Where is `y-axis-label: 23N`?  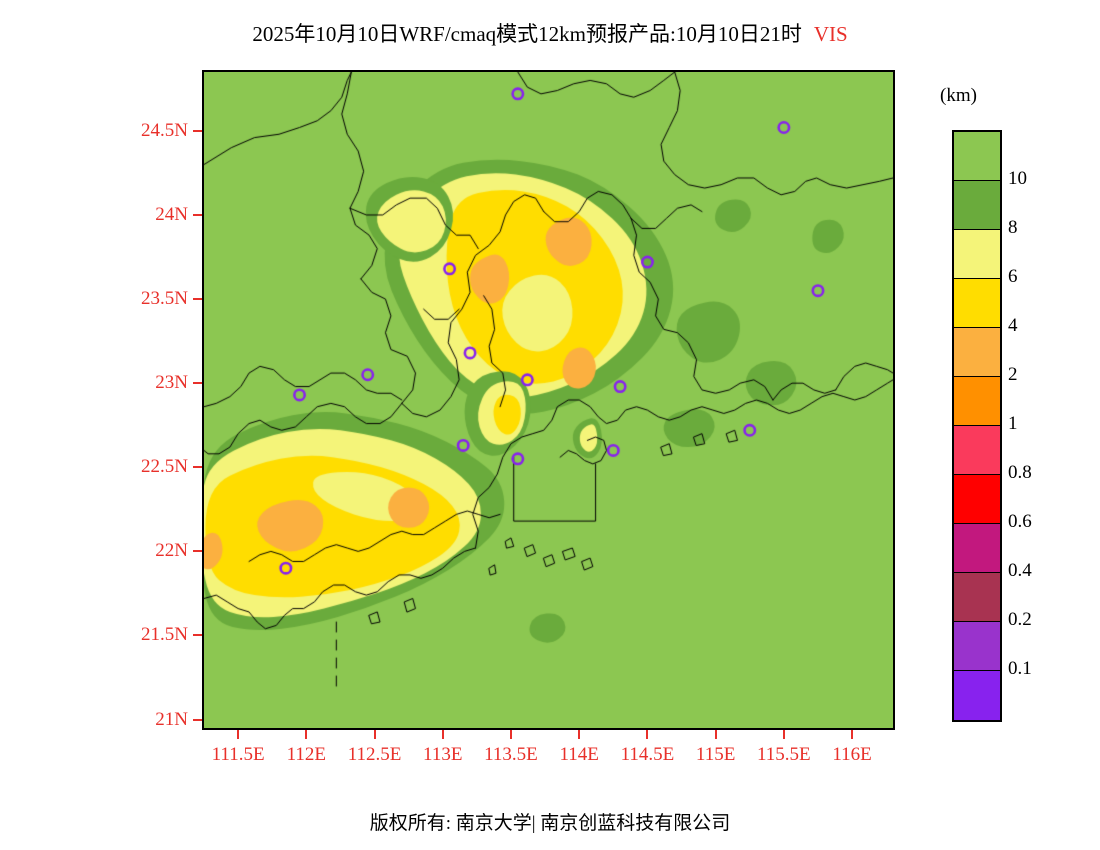 y-axis-label: 23N is located at coordinates (171, 383).